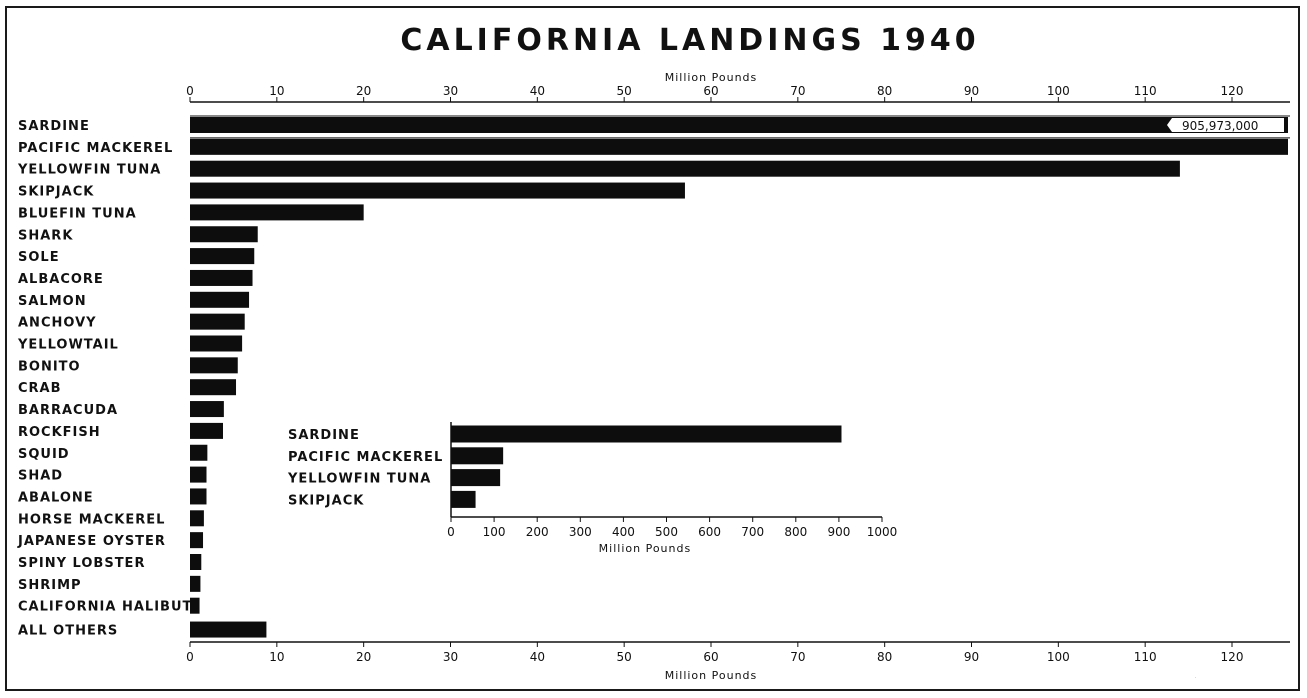  What do you see at coordinates (195, 583) in the screenshot?
I see `bar-shrimp` at bounding box center [195, 583].